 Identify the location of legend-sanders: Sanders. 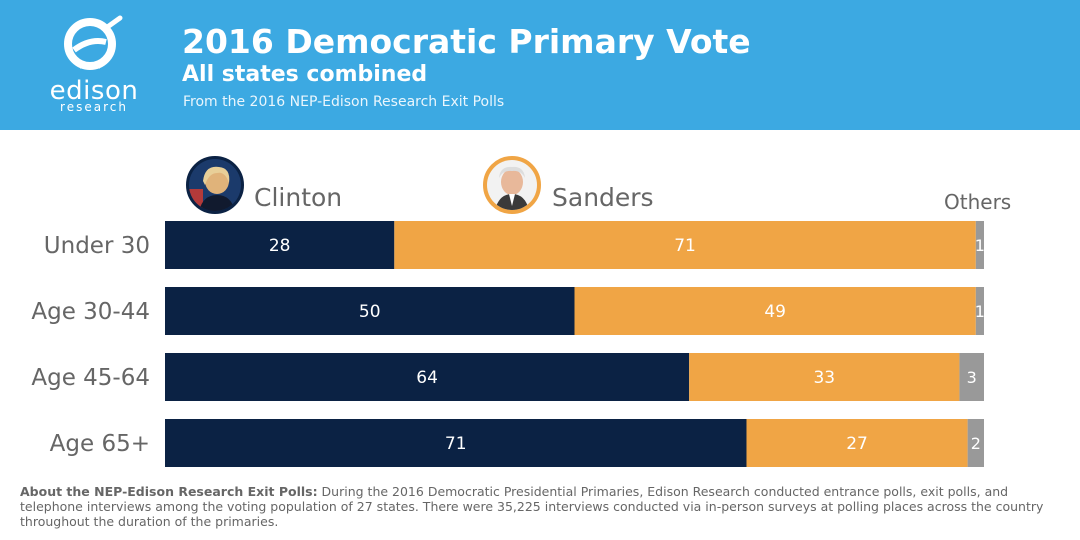
(603, 197).